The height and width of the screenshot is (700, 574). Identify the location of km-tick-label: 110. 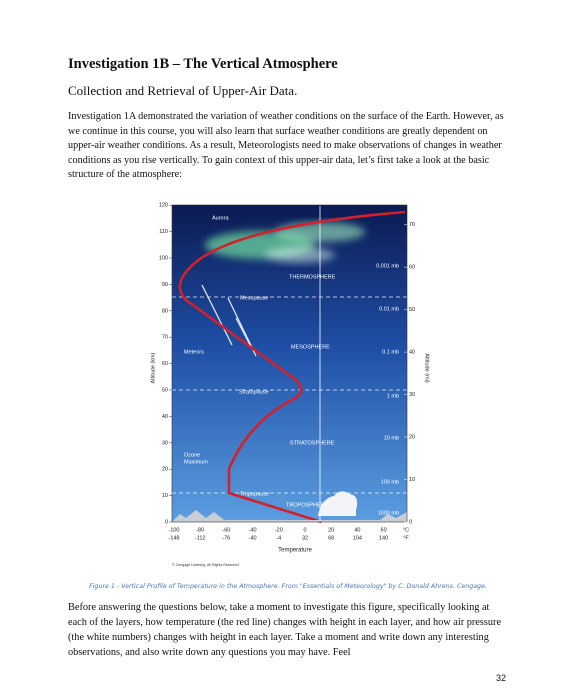
(163, 232).